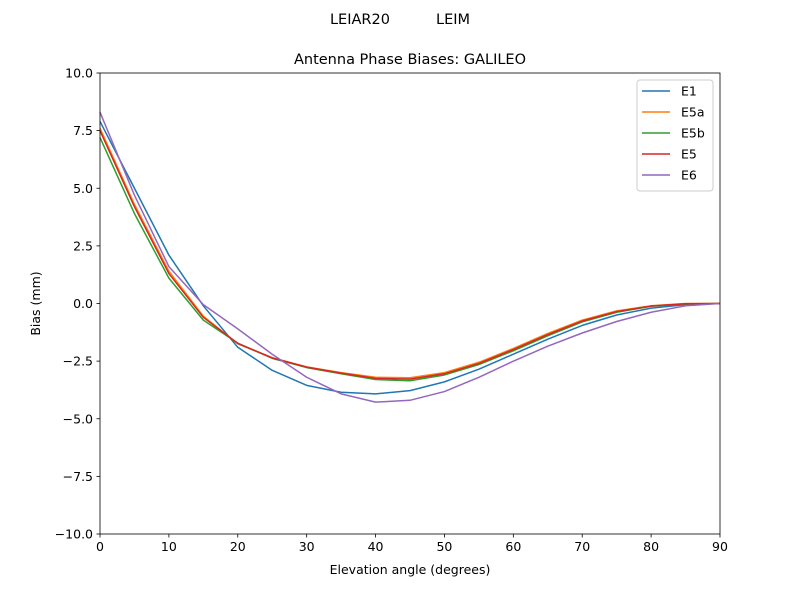 The height and width of the screenshot is (600, 800). What do you see at coordinates (83, 188) in the screenshot?
I see `y-tick-label: 5.0` at bounding box center [83, 188].